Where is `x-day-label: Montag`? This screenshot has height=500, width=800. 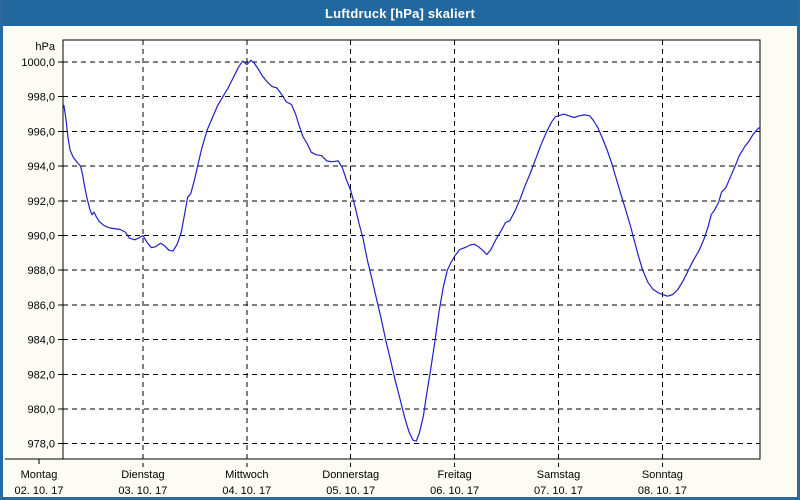 x-day-label: Montag is located at coordinates (39, 475).